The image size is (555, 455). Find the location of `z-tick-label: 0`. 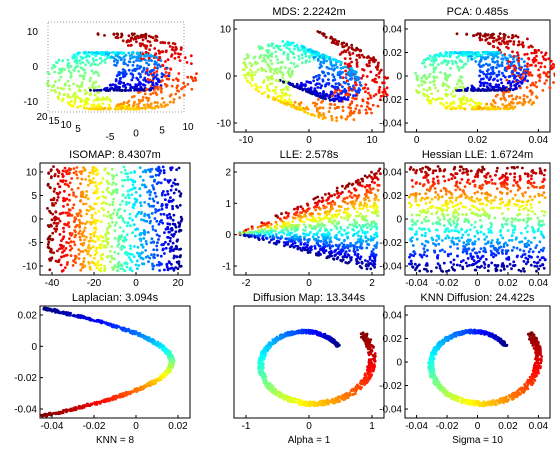

z-tick-label: 0 is located at coordinates (35, 67).